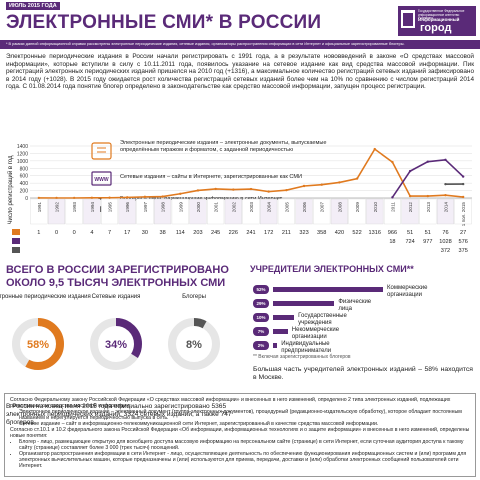  I want to click on date-badge: ИЮЛЬ 2015 ГОДА, so click(33, 6).